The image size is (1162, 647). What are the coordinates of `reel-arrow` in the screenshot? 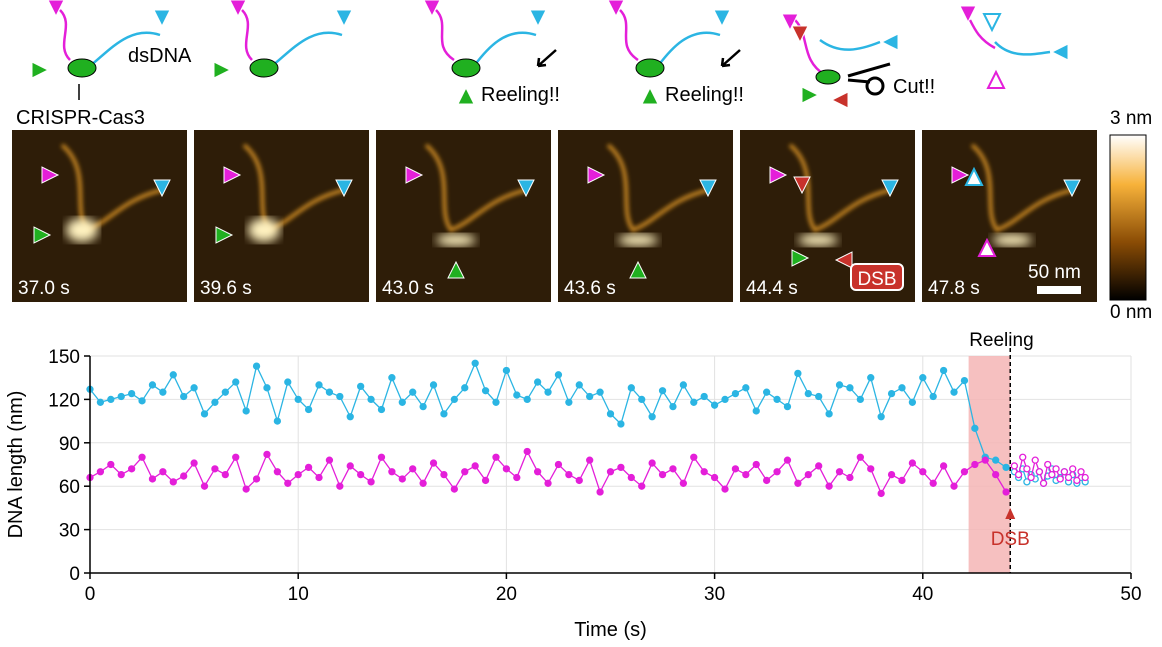 It's located at (546, 58).